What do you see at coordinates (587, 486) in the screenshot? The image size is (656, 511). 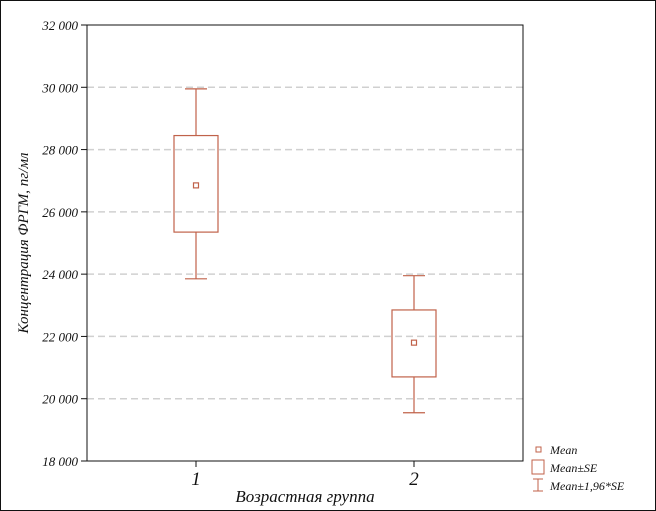 I see `legend-ci-label: Mean±1,96*SE` at bounding box center [587, 486].